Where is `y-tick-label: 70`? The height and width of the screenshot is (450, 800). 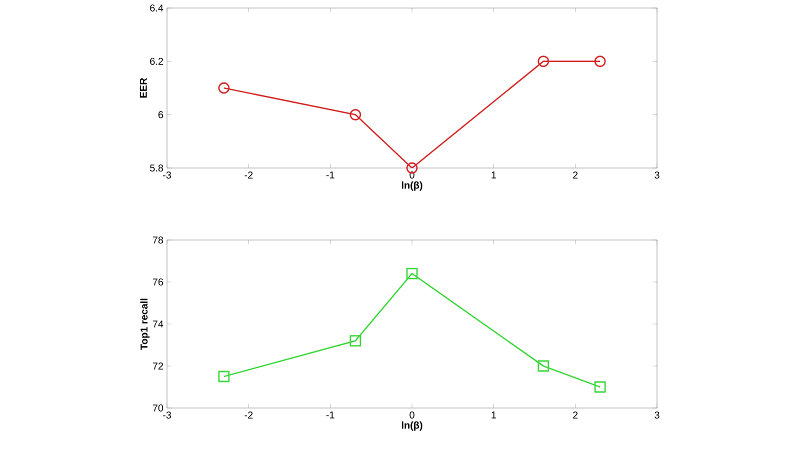
y-tick-label: 70 is located at coordinates (158, 408).